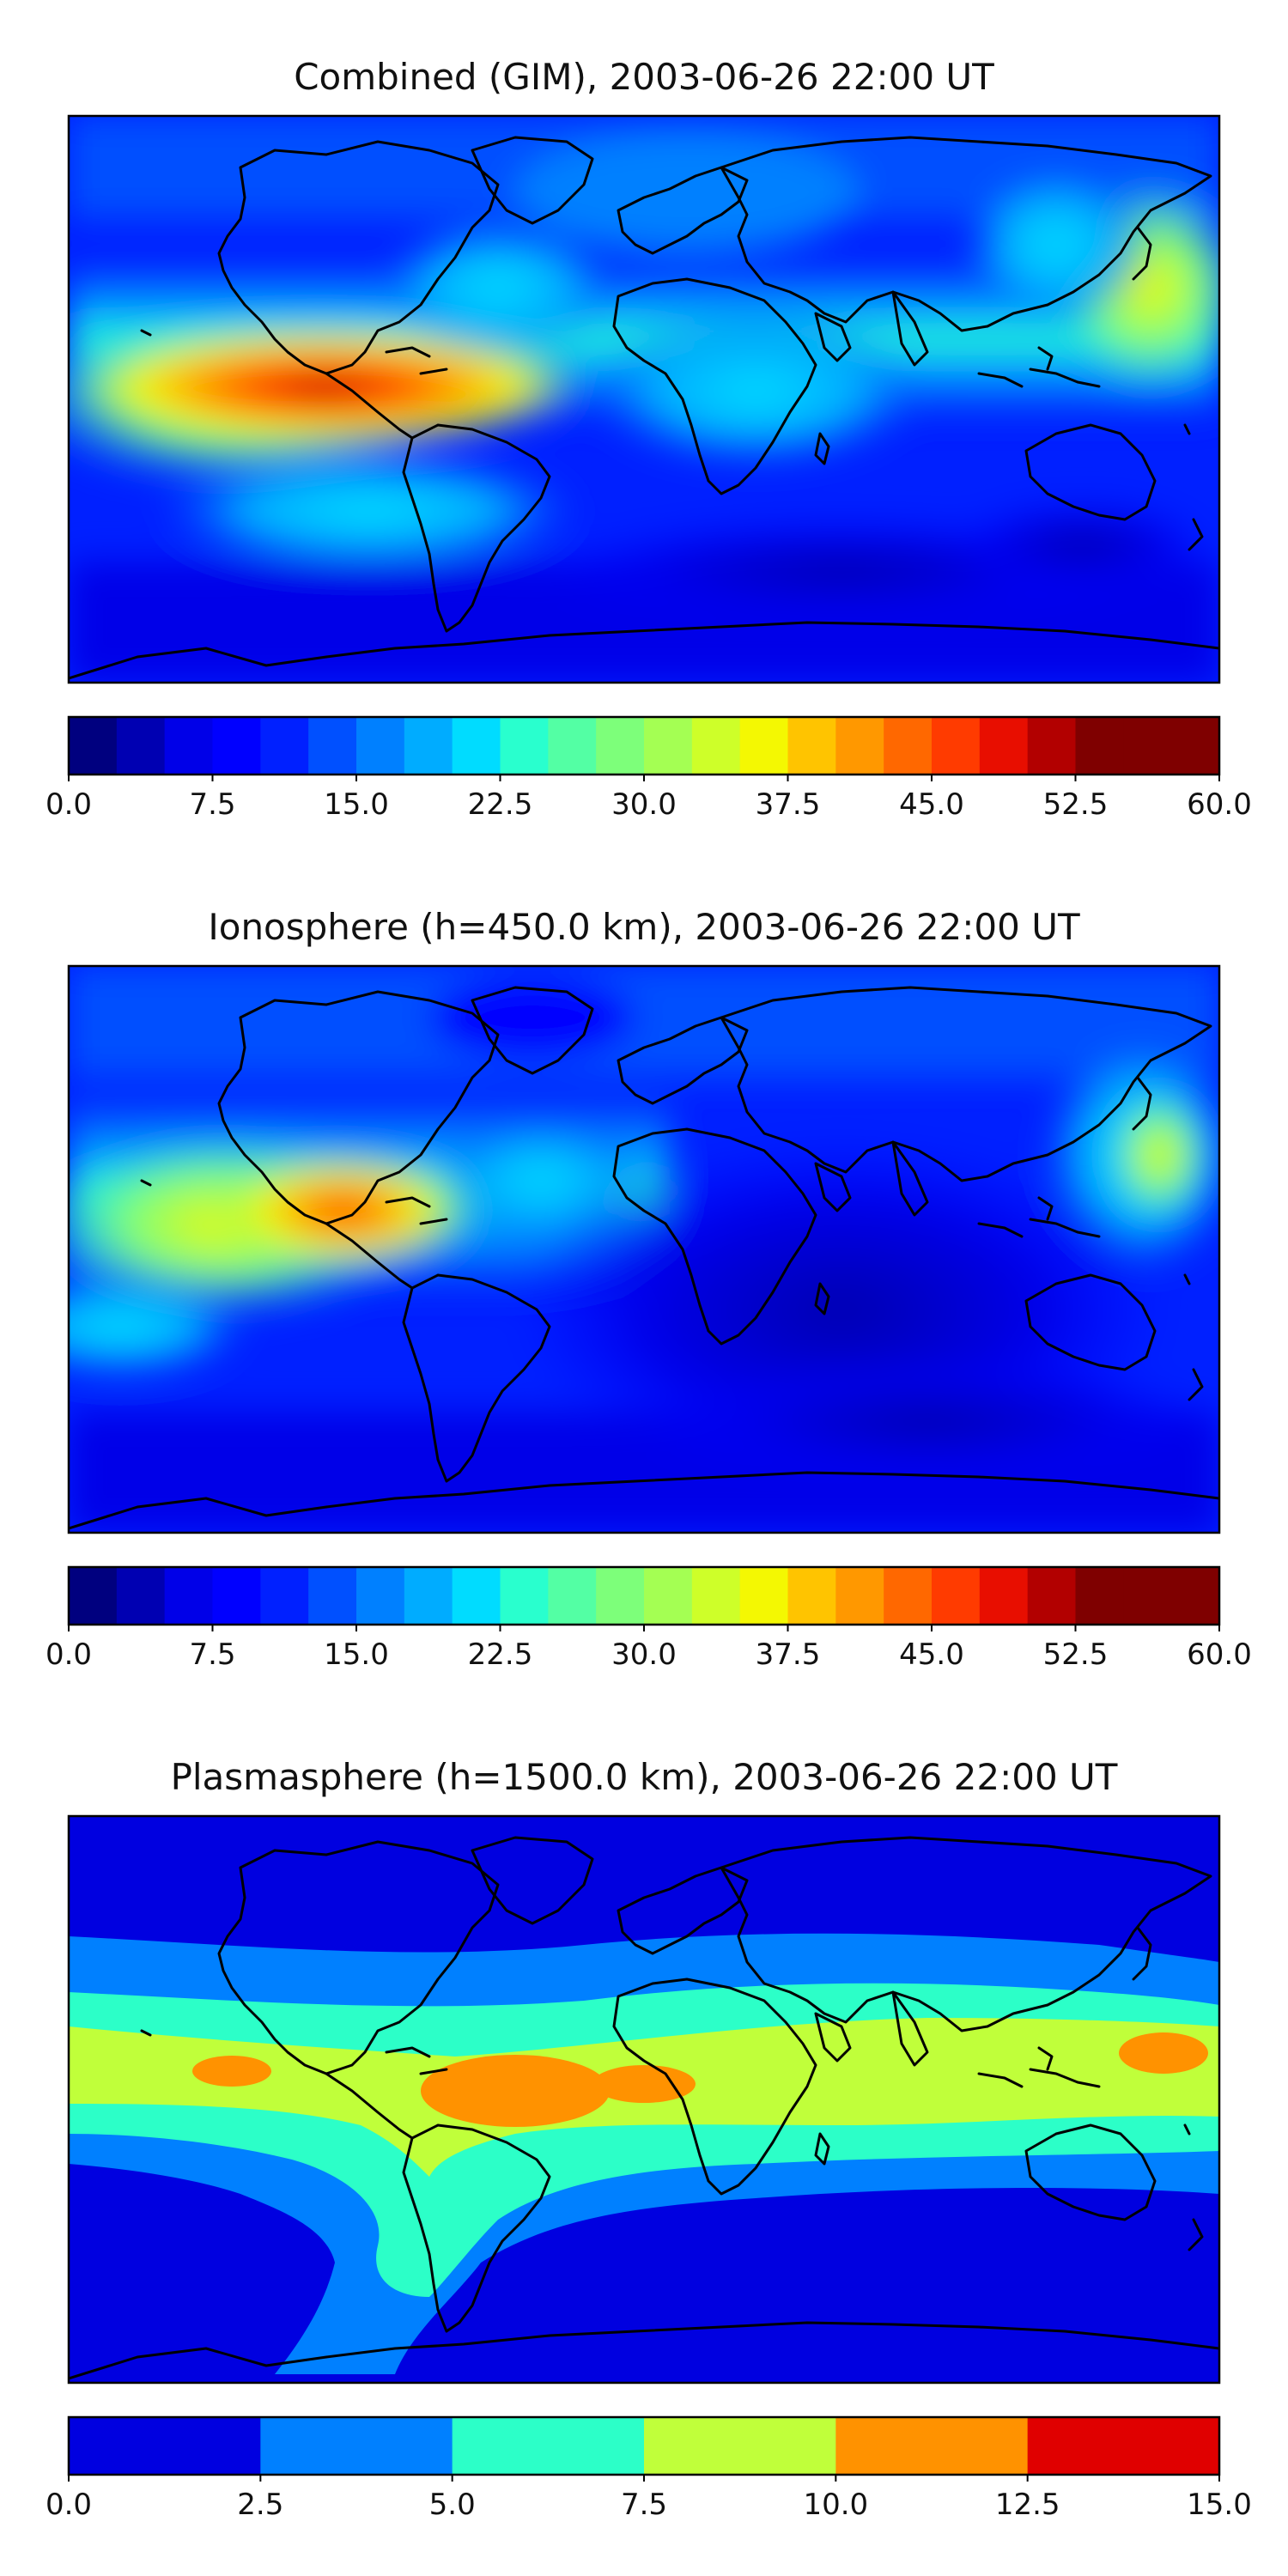  Describe the element at coordinates (644, 77) in the screenshot. I see `panel-title-combined: Combined (GIM), 2003-06-26 22:00 UT` at that location.